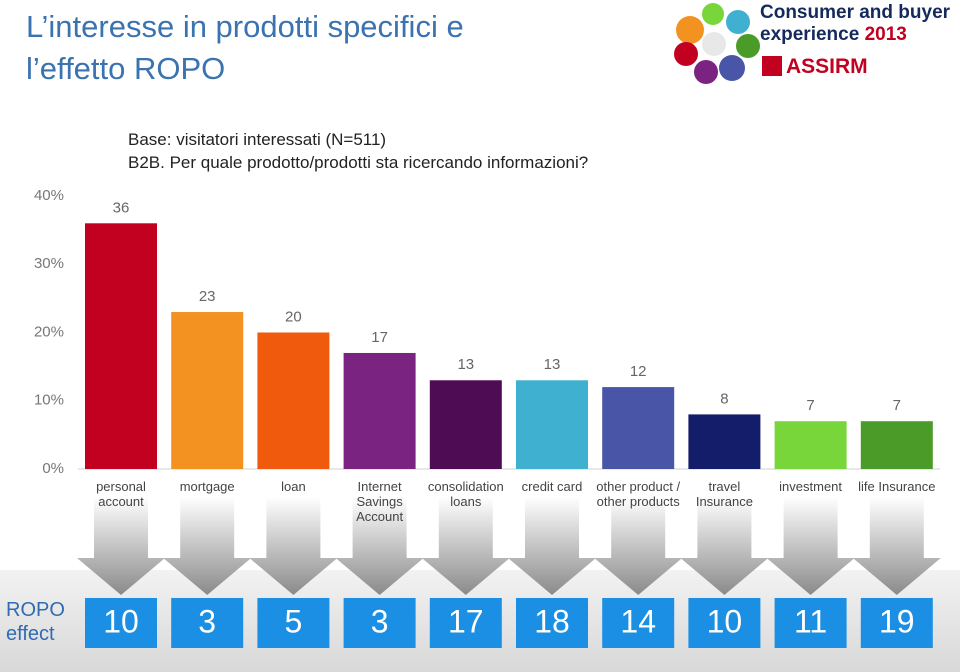 This screenshot has width=960, height=672. I want to click on logo-org: ASSIRM, so click(827, 66).